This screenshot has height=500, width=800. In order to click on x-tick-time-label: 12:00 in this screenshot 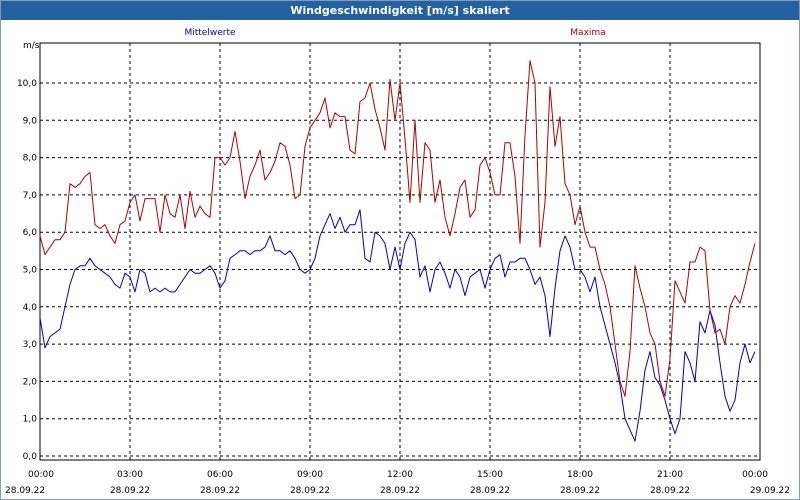, I will do `click(400, 475)`.